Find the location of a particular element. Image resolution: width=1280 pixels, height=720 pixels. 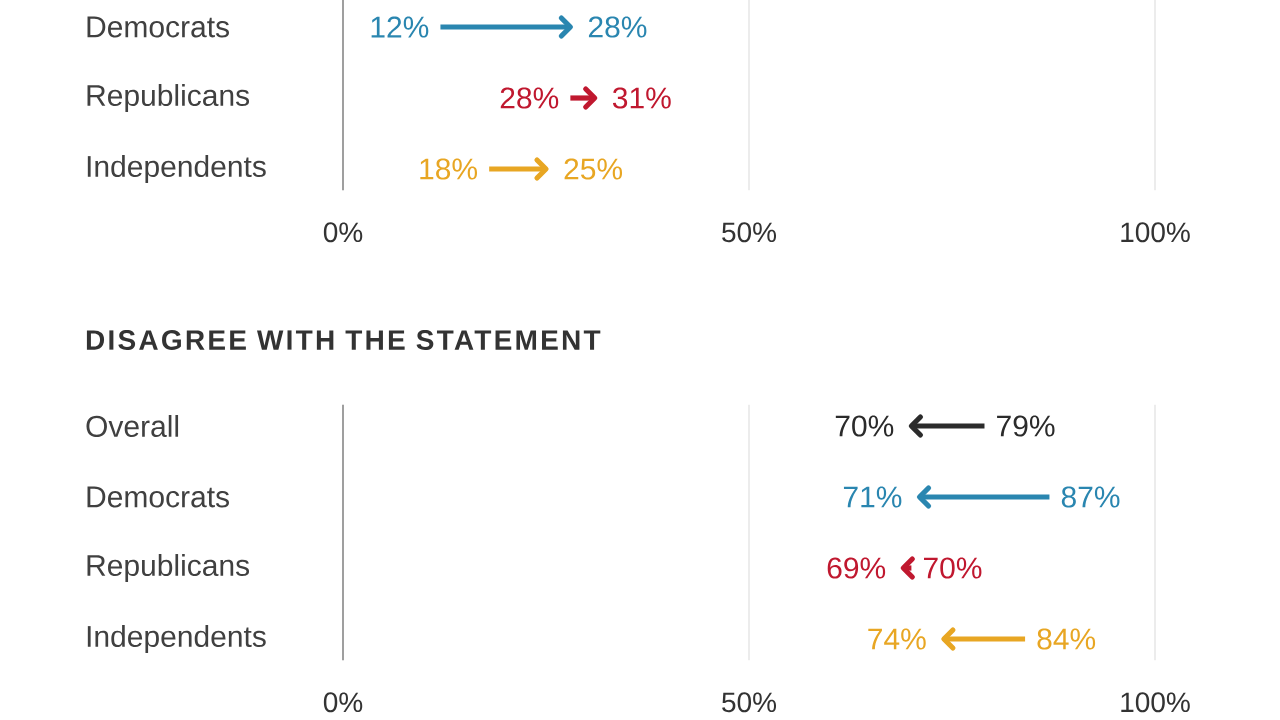

annotation: 84% is located at coordinates (1066, 639).